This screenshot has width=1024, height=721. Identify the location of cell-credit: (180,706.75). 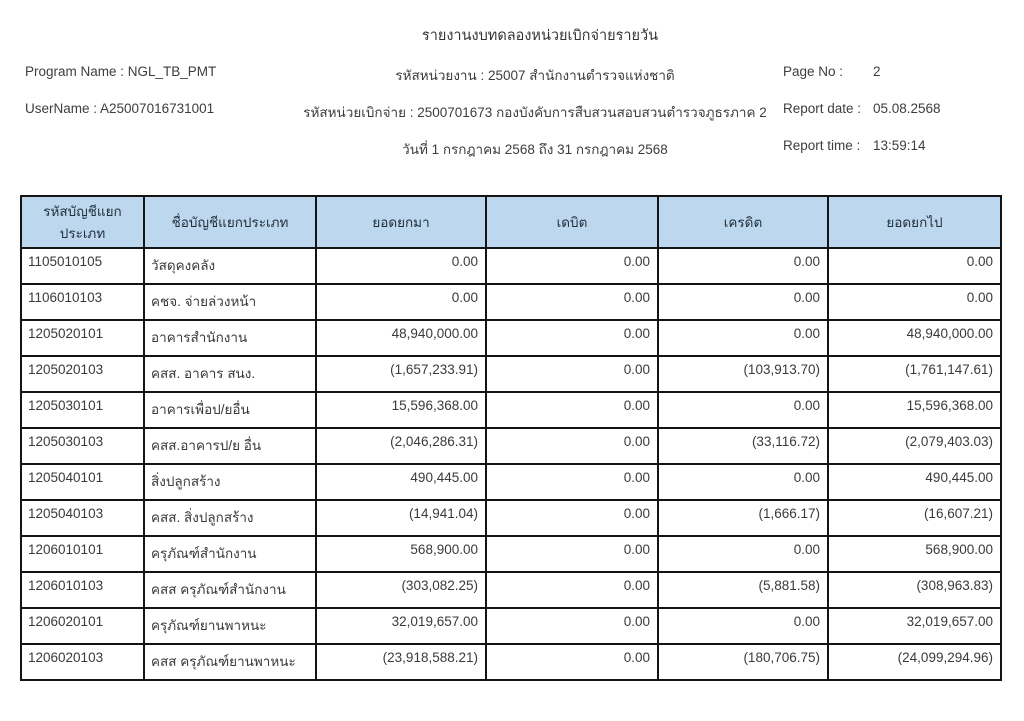
(743, 662).